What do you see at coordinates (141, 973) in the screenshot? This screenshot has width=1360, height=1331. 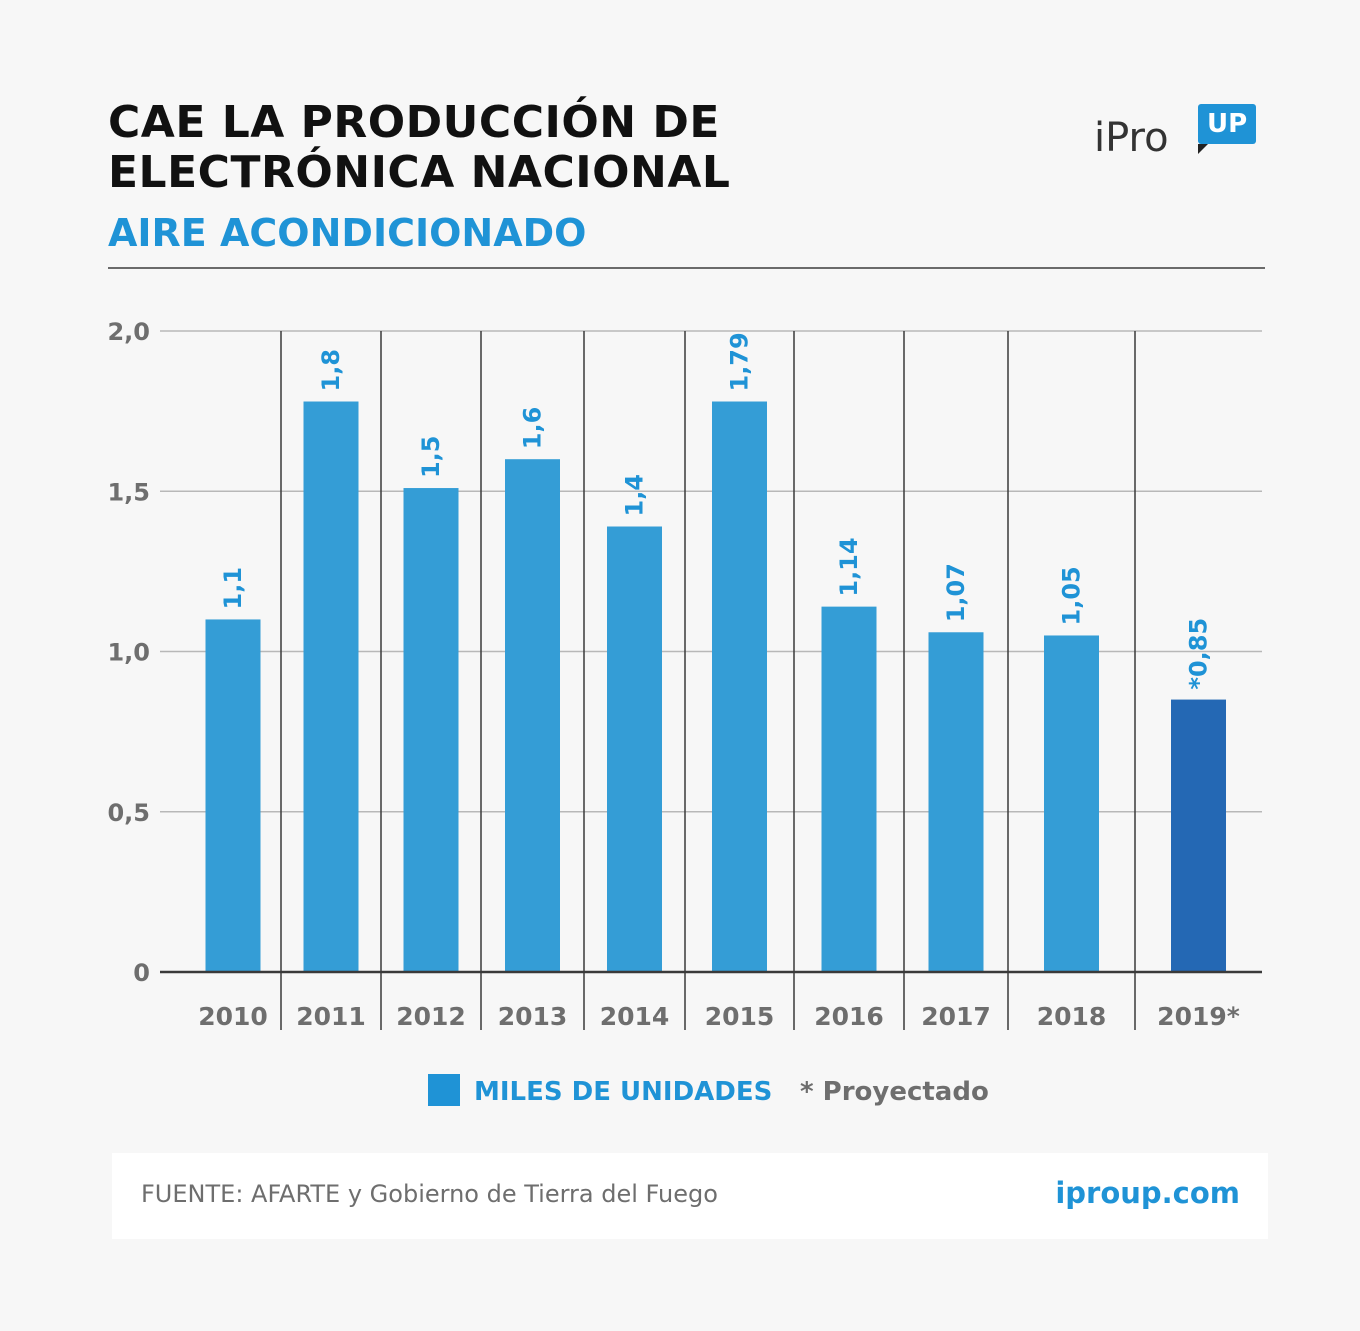 I see `y-tick-label: 0` at bounding box center [141, 973].